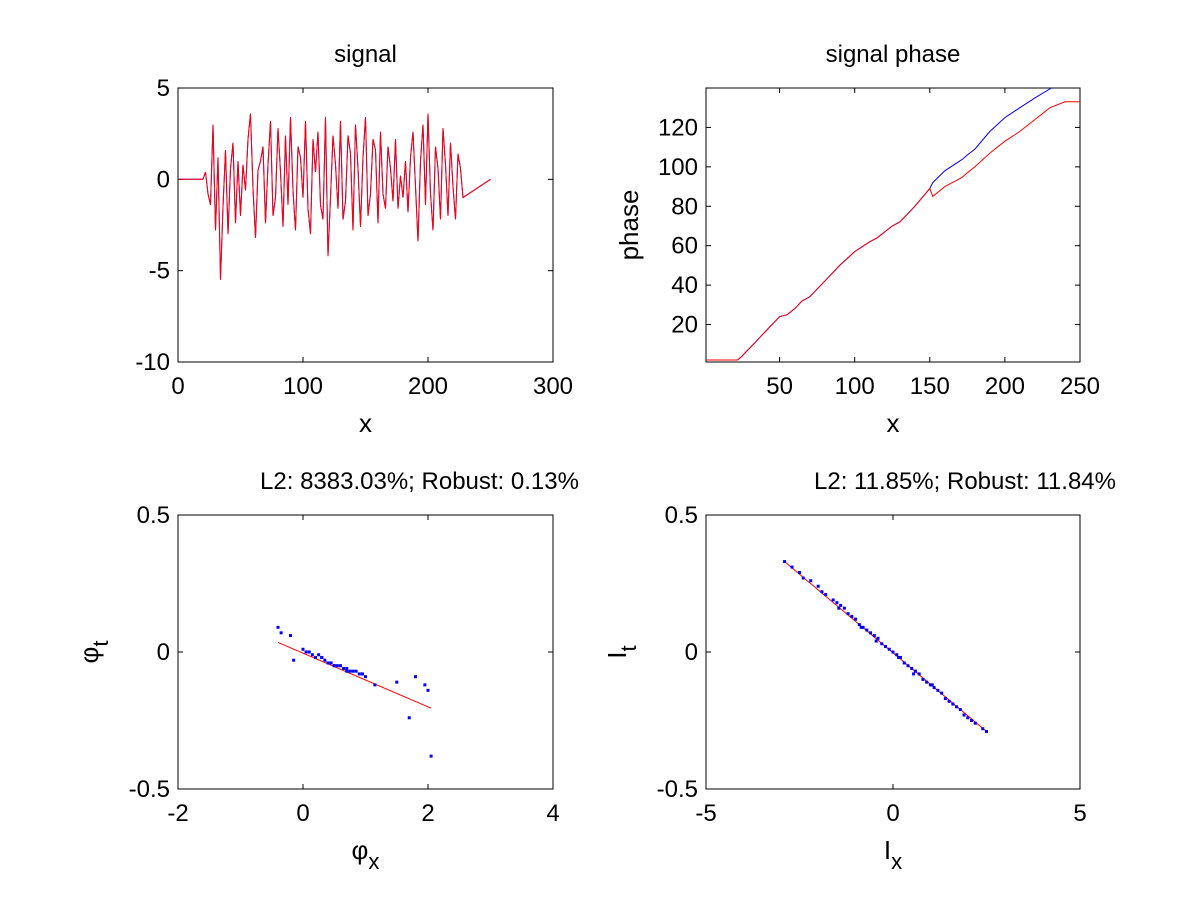 Image resolution: width=1200 pixels, height=900 pixels. I want to click on x-axis-label: x, so click(893, 423).